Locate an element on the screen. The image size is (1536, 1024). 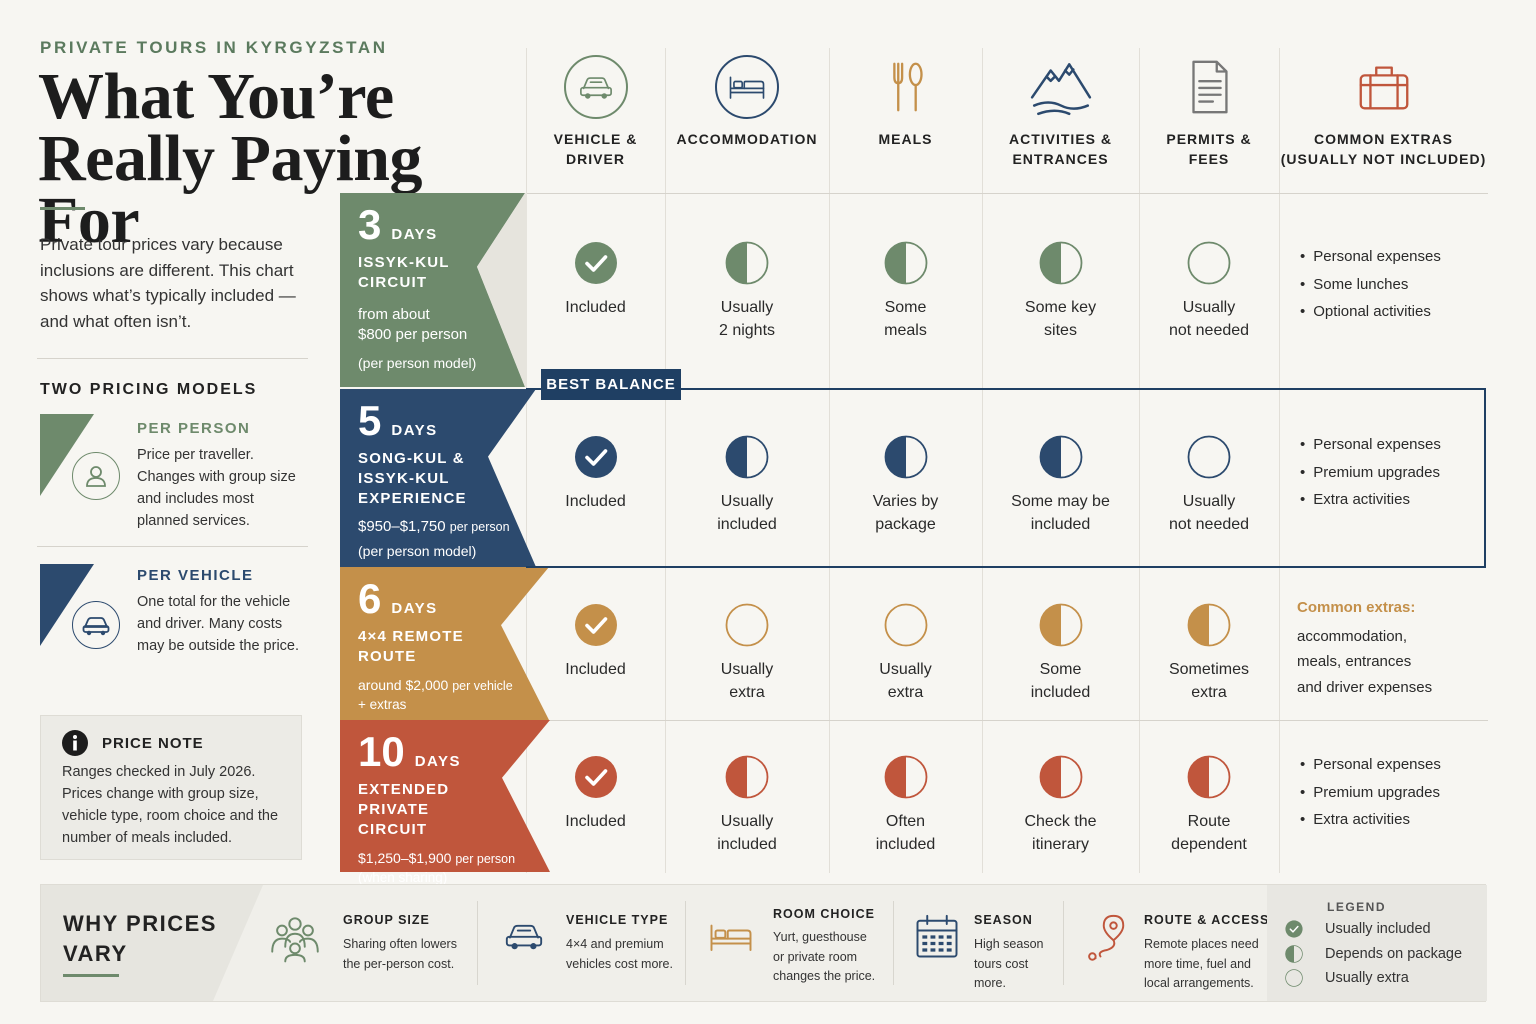
tour-price: from about $800 per person is located at coordinates (440, 325).